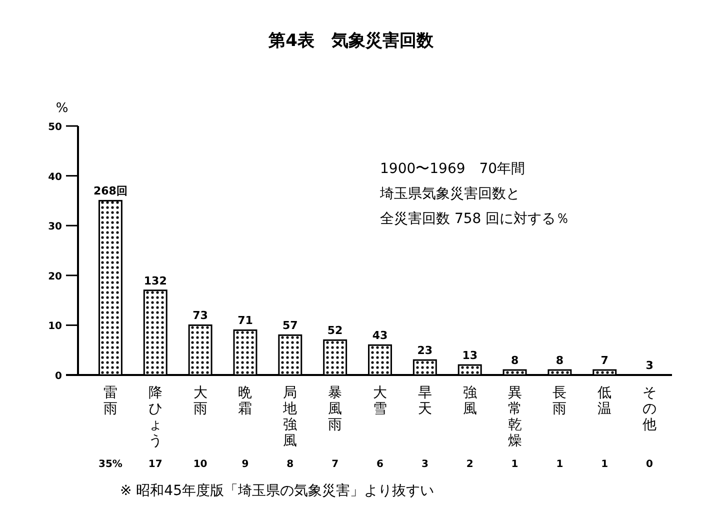  What do you see at coordinates (62, 108) in the screenshot?
I see `y-axis-title: %` at bounding box center [62, 108].